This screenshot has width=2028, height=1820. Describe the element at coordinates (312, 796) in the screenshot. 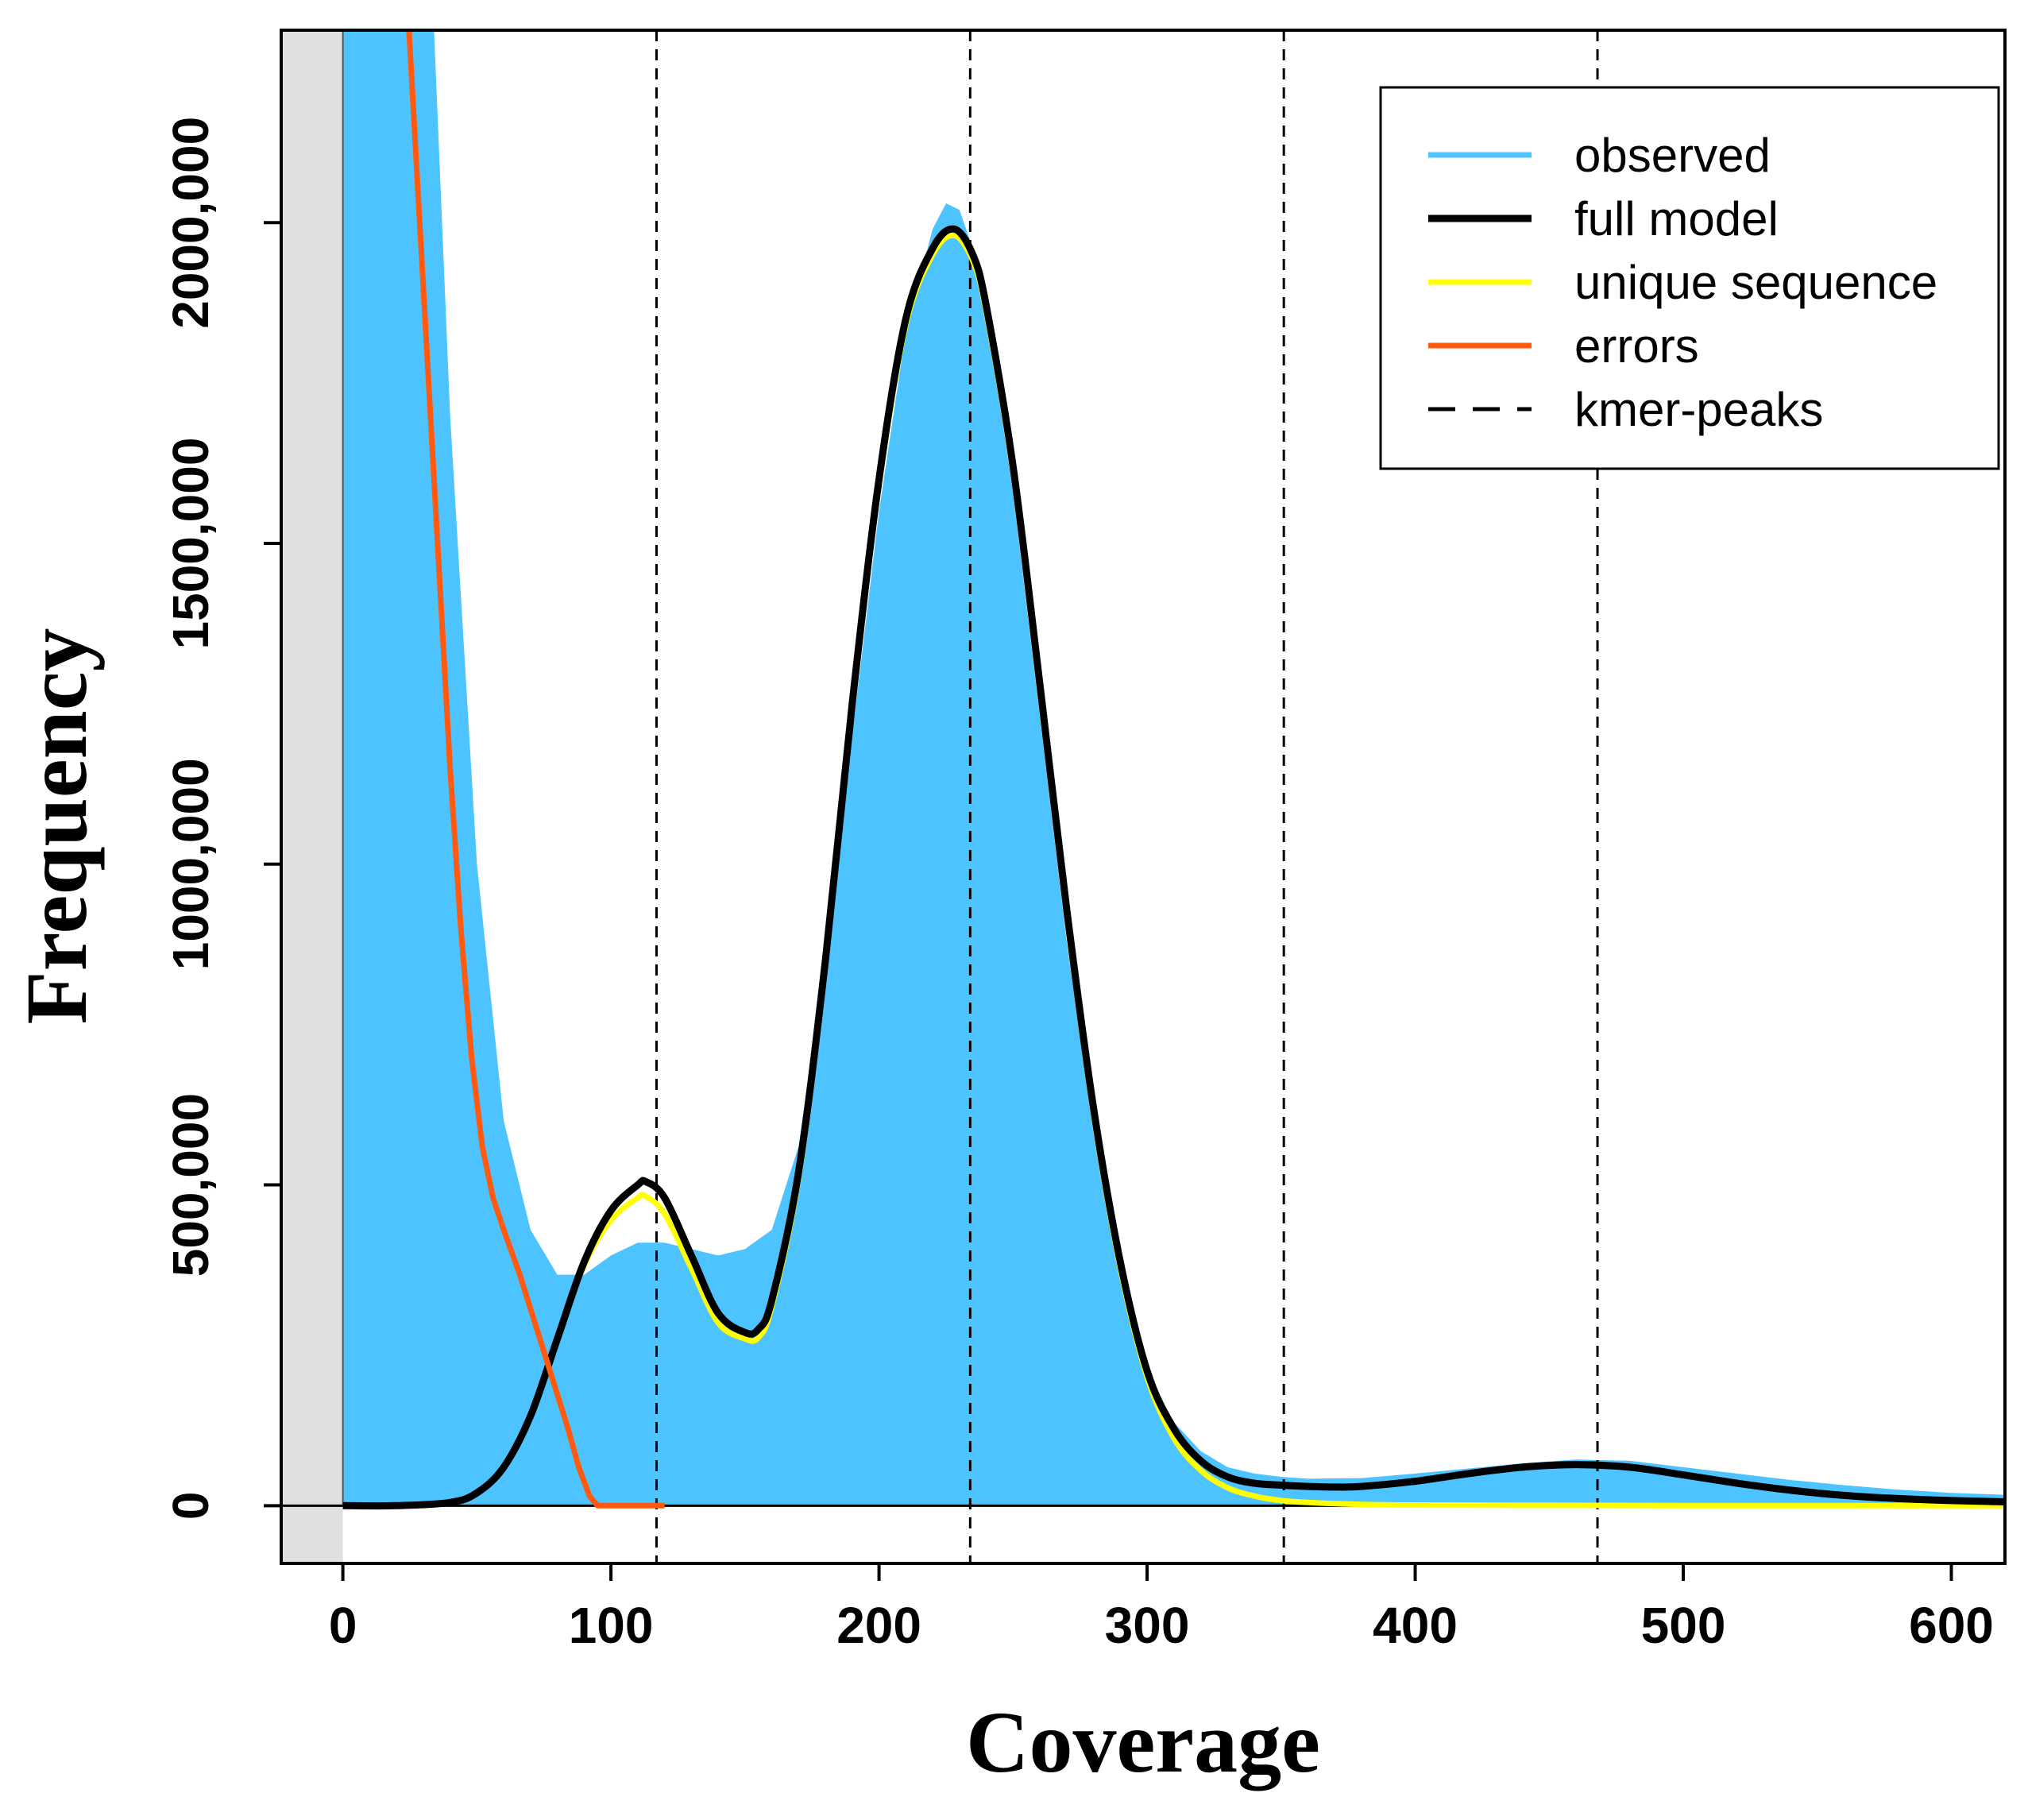

I see `excluded-region` at that location.